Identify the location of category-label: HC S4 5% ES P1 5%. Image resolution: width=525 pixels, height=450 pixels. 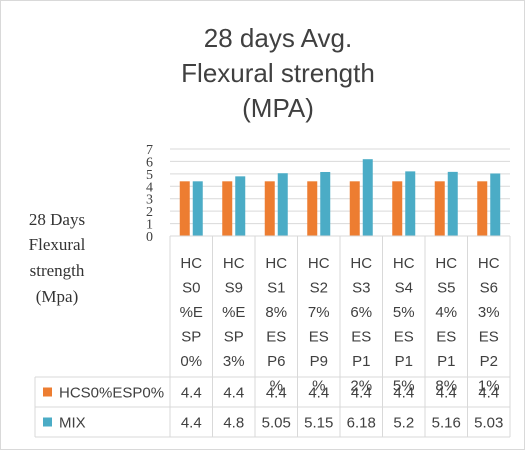
(404, 325).